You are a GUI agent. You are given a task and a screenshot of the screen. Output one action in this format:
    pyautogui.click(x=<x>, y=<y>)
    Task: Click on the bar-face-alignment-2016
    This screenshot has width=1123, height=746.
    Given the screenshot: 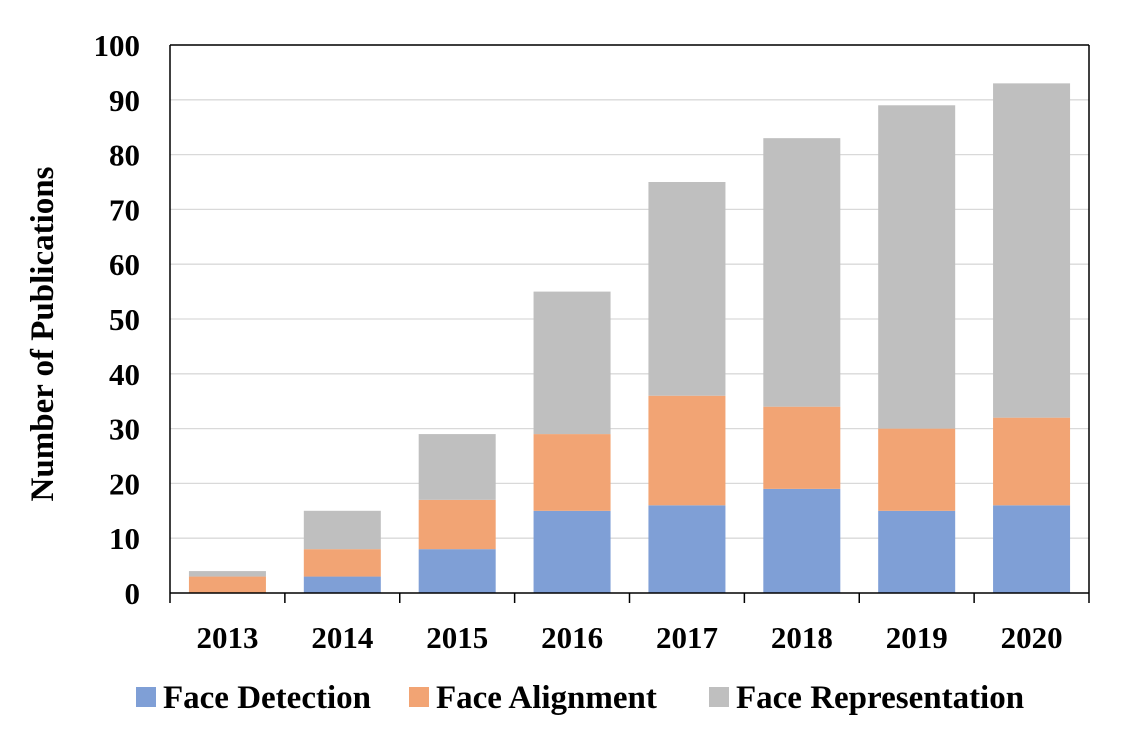 What is the action you would take?
    pyautogui.click(x=572, y=472)
    